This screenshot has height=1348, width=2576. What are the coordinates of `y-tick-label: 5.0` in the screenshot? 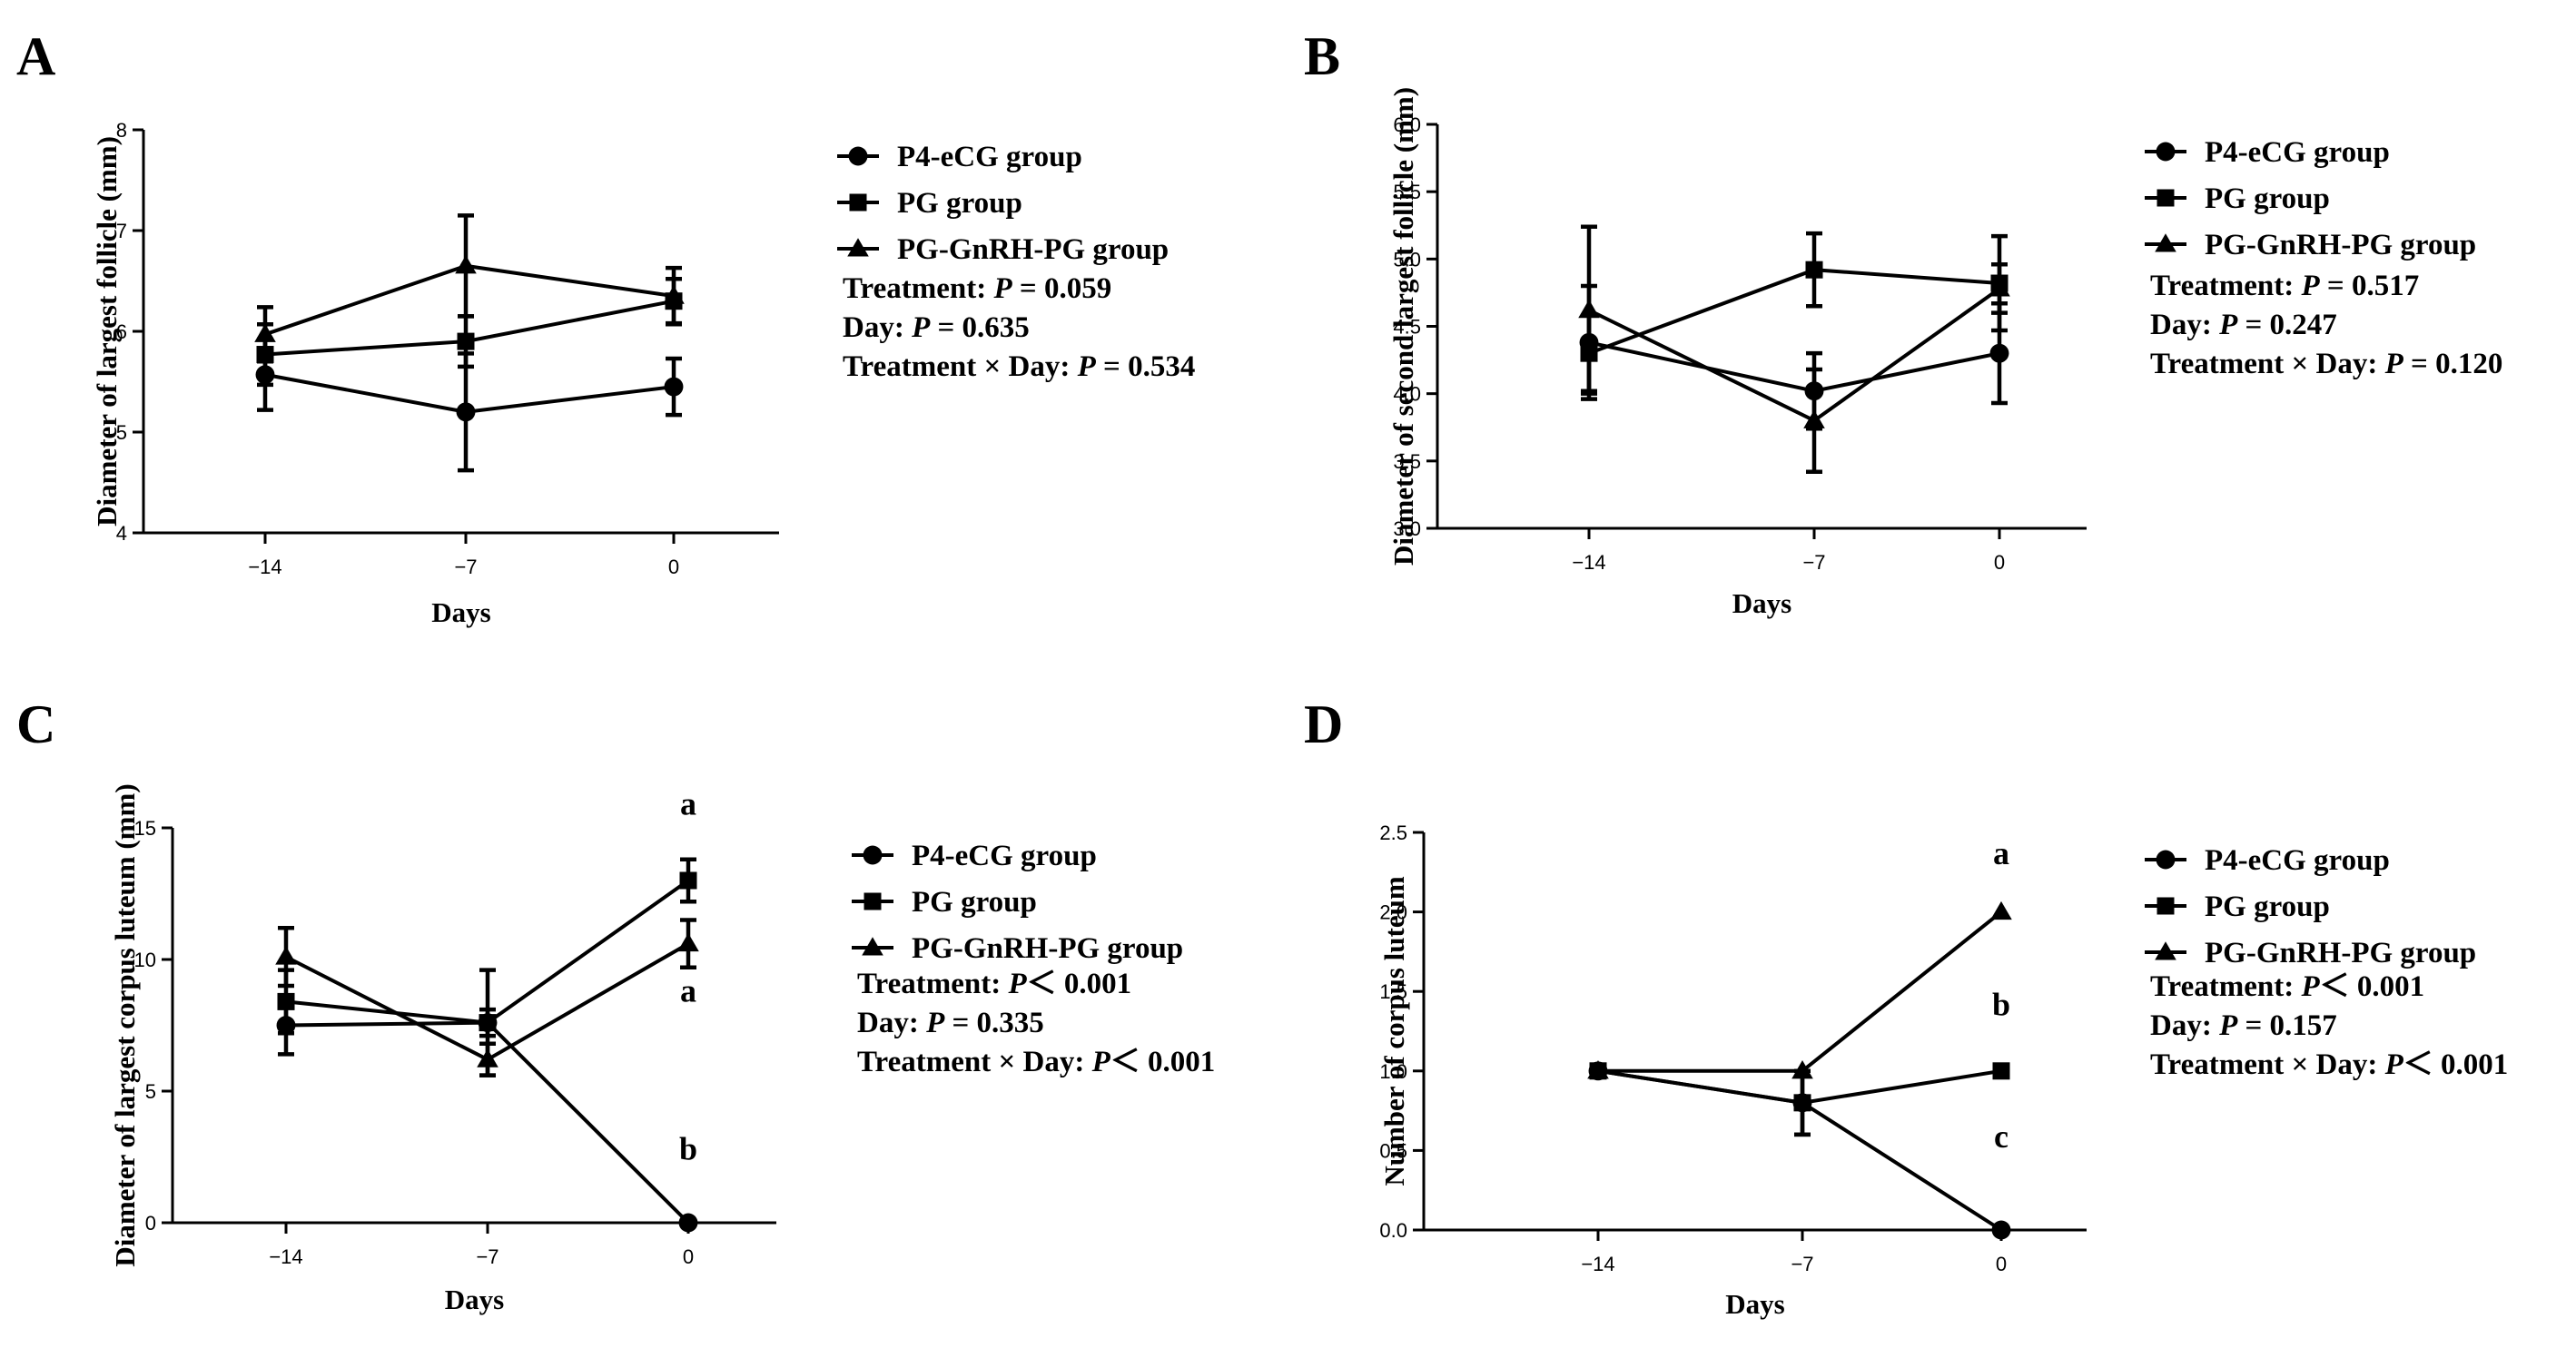 It's located at (1407, 259).